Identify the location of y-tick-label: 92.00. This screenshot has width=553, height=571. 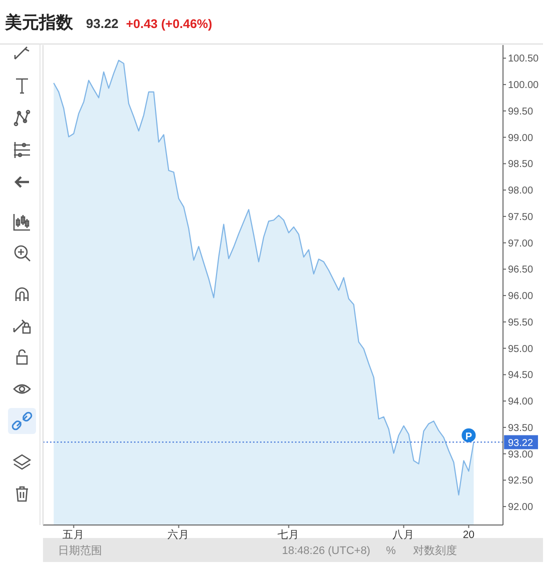
(521, 508).